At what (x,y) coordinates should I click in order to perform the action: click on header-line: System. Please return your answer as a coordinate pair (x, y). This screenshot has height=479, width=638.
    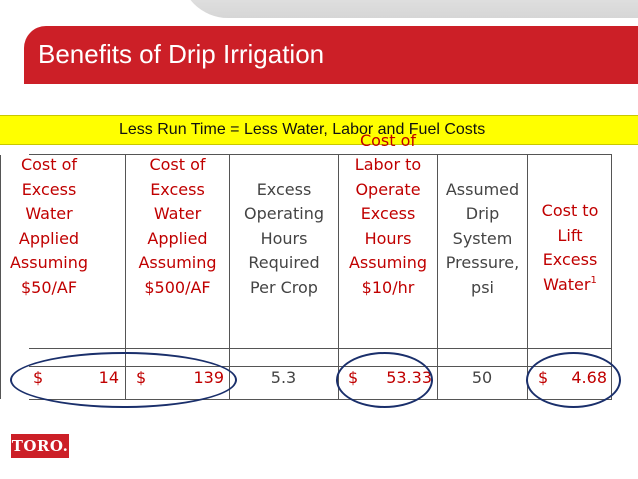
    Looking at the image, I should click on (482, 238).